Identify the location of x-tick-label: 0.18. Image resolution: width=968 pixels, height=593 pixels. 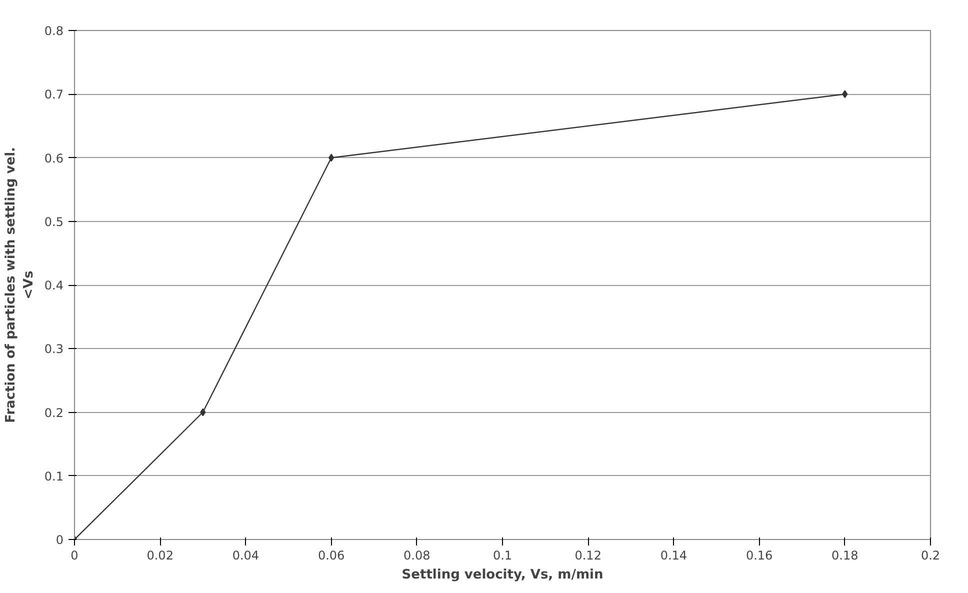
(845, 555).